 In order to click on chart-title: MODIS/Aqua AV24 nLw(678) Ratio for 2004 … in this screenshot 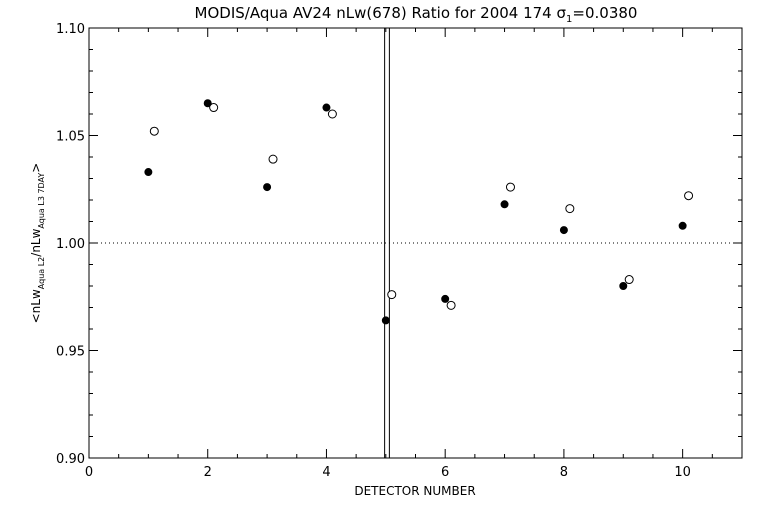, I will do `click(416, 14)`.